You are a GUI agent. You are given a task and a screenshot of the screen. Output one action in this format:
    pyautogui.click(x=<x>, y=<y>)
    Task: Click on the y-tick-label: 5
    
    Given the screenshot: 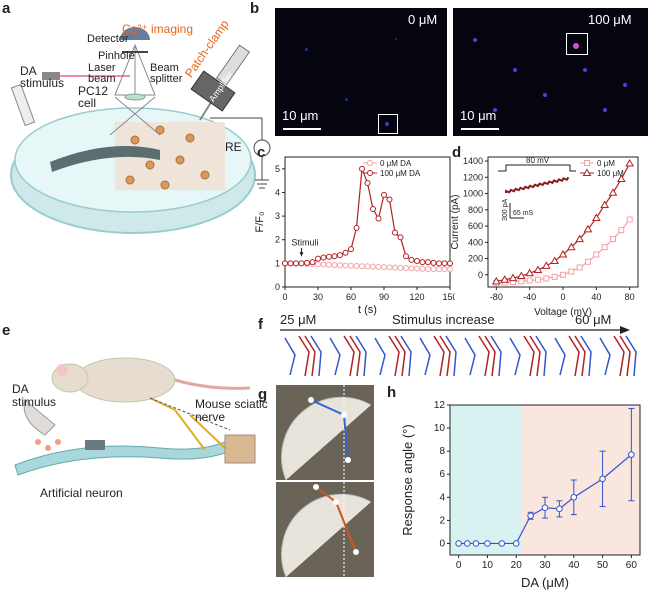 What is the action you would take?
    pyautogui.click(x=277, y=169)
    